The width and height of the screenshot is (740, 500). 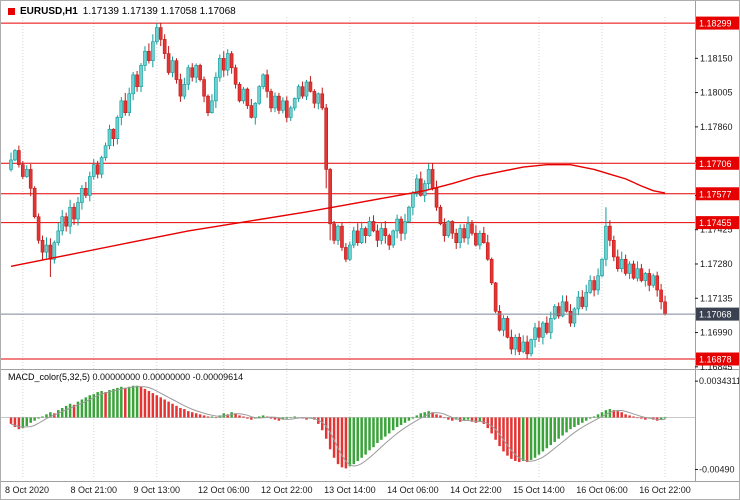 What do you see at coordinates (476, 490) in the screenshot?
I see `x-axis-label: 14 Oct 22:00` at bounding box center [476, 490].